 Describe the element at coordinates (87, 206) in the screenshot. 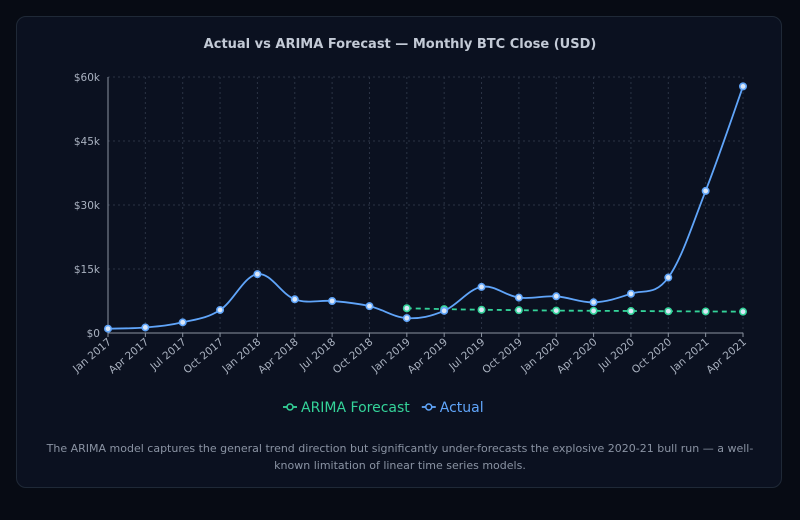

I see `y-tick-label: $30k` at that location.